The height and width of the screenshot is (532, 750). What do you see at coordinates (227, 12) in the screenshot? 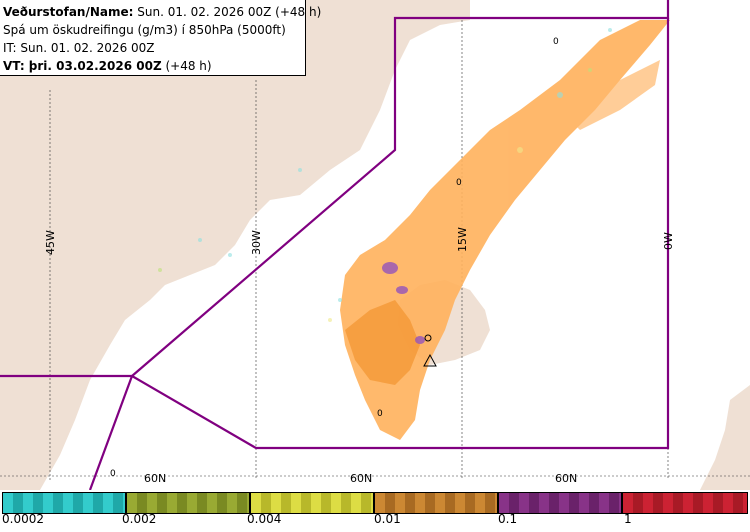
I see `info-line-1-value: Sun. 01. 02. 2026 00Z (+48 h)` at bounding box center [227, 12].